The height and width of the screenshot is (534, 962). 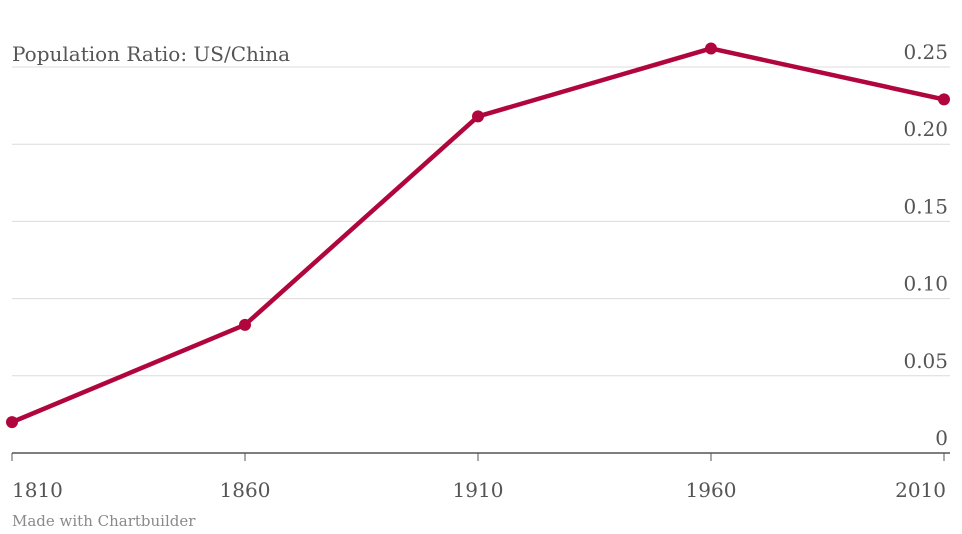 I want to click on x-tick-label: 1810, so click(x=37, y=490).